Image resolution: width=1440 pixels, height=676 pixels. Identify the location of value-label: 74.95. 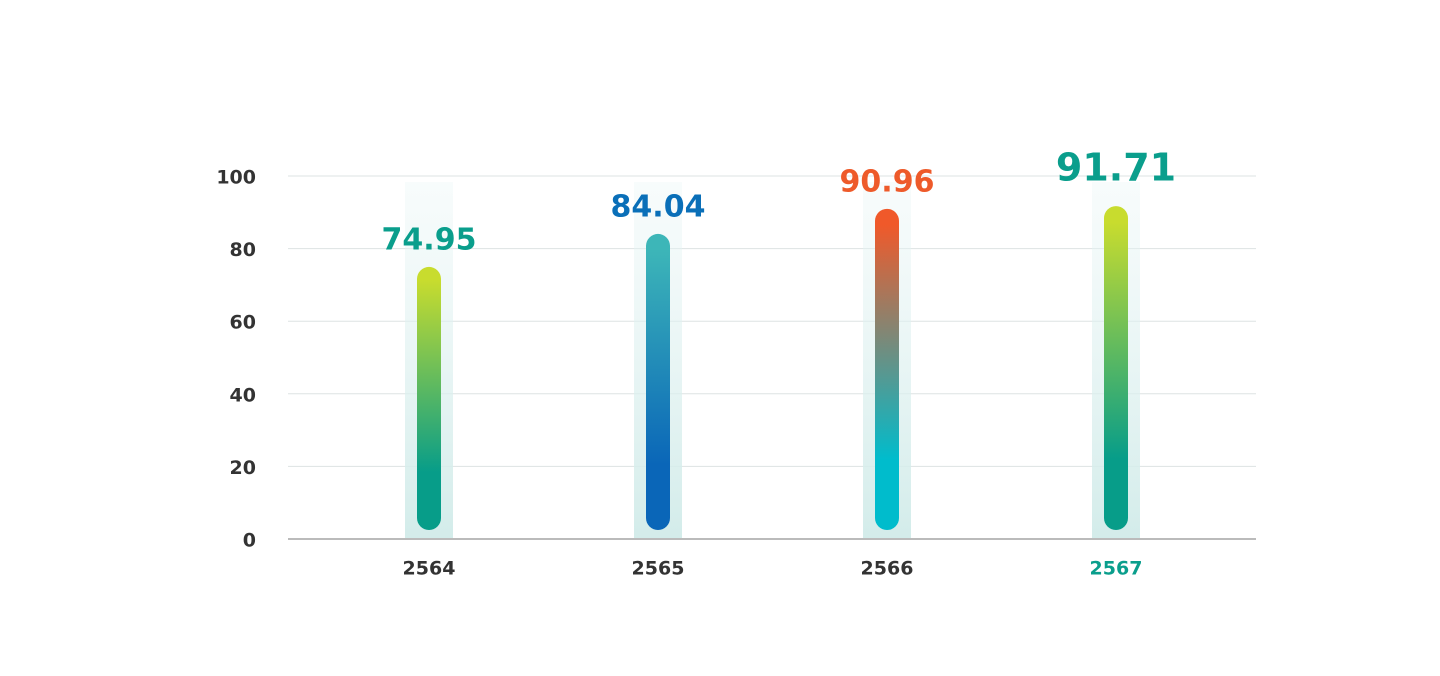
(429, 239).